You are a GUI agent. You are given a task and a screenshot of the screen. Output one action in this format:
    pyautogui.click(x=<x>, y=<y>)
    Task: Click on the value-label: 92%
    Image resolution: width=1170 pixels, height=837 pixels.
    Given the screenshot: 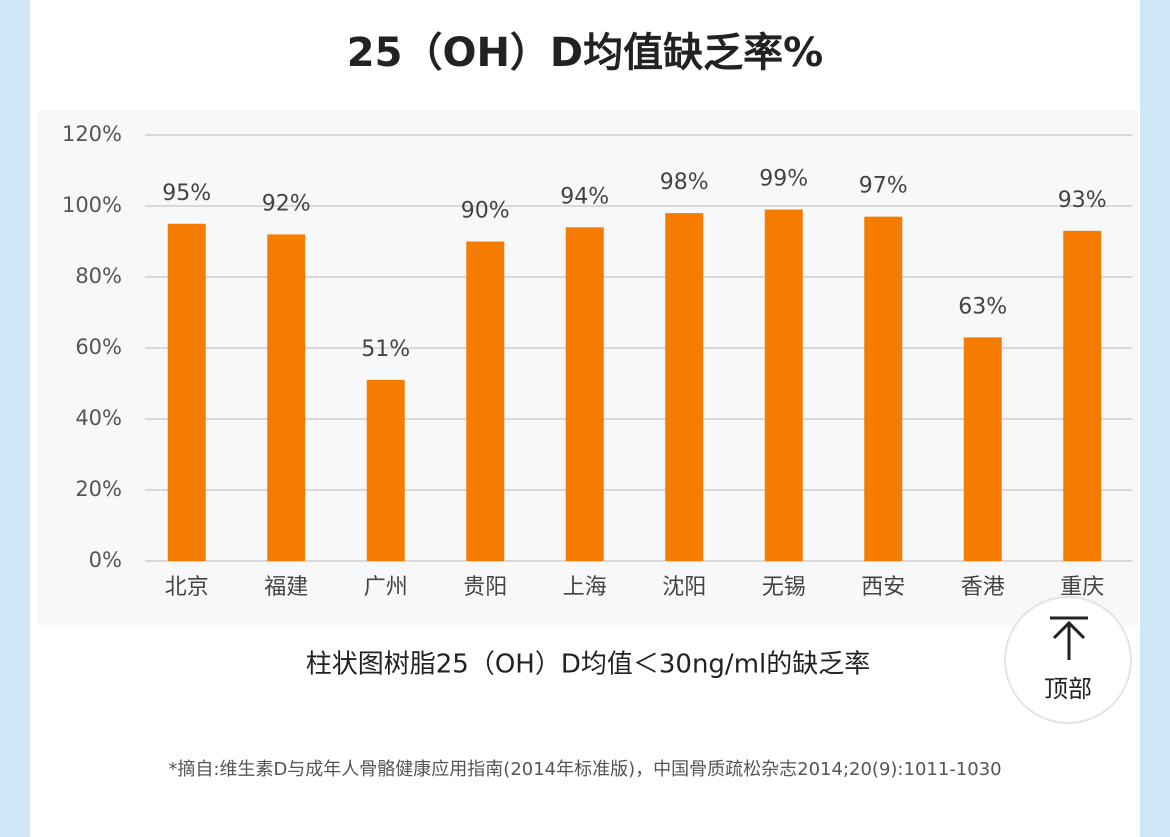 What is the action you would take?
    pyautogui.click(x=286, y=203)
    